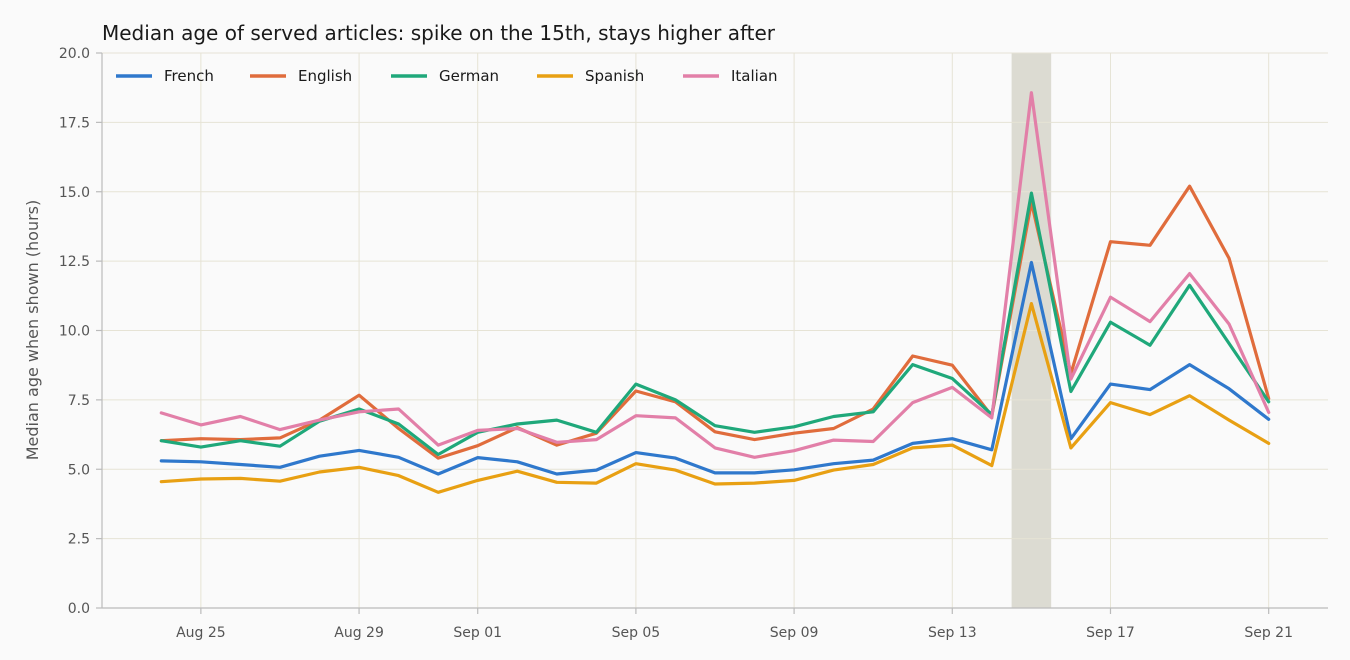  Describe the element at coordinates (1110, 633) in the screenshot. I see `x-tick-label: Sep 17` at that location.